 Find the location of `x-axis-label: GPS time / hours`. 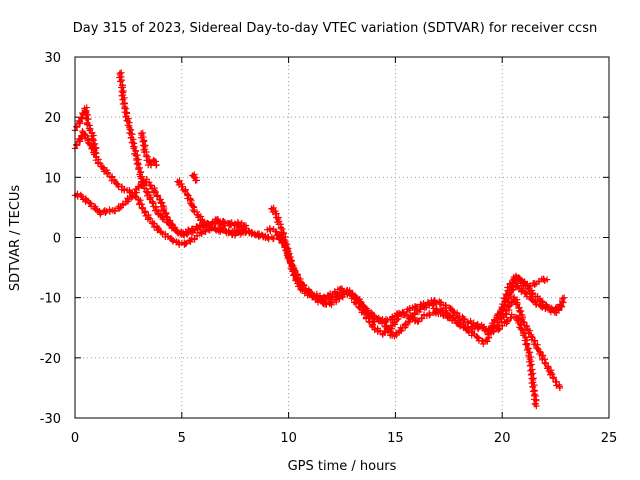

x-axis-label: GPS time / hours is located at coordinates (342, 466).